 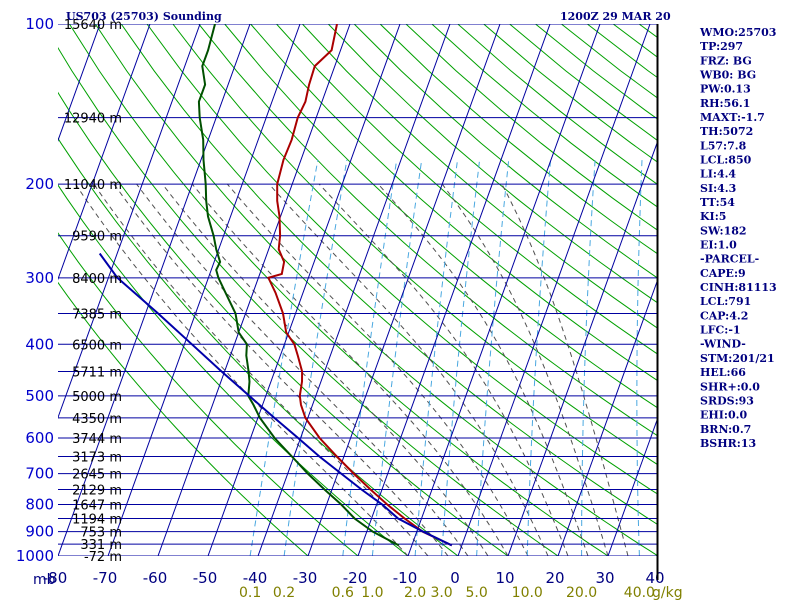 What do you see at coordinates (97, 519) in the screenshot?
I see `height-label: 1194 m` at bounding box center [97, 519].